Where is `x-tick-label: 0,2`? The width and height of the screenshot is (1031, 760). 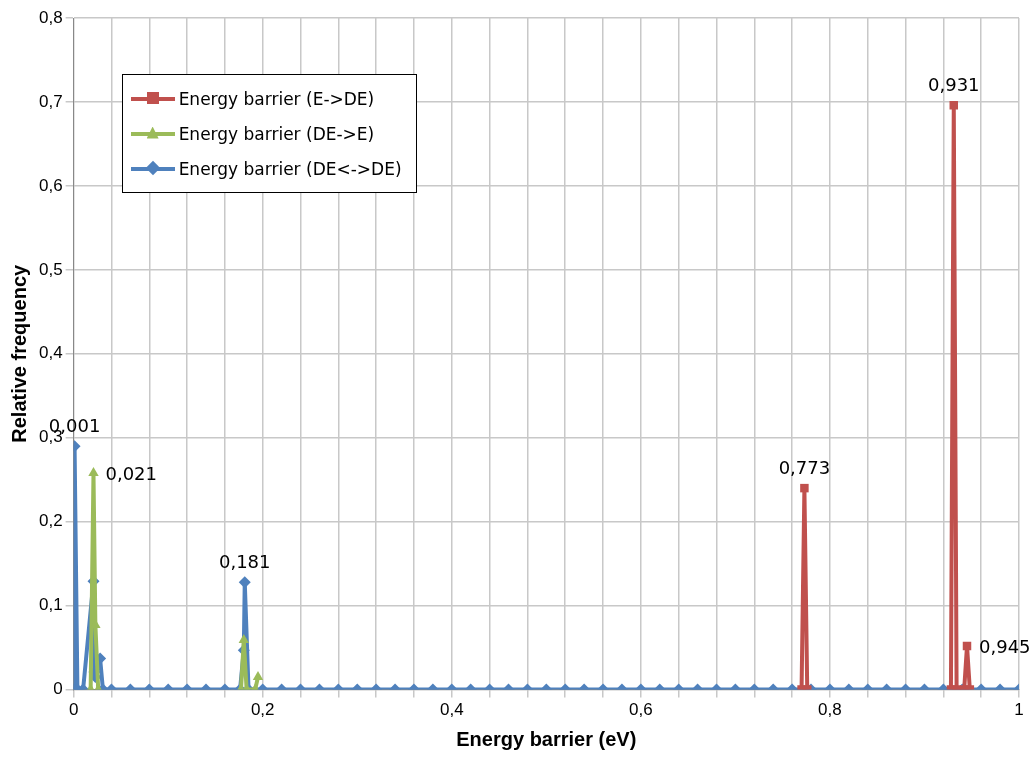 x-tick-label: 0,2 is located at coordinates (262, 710).